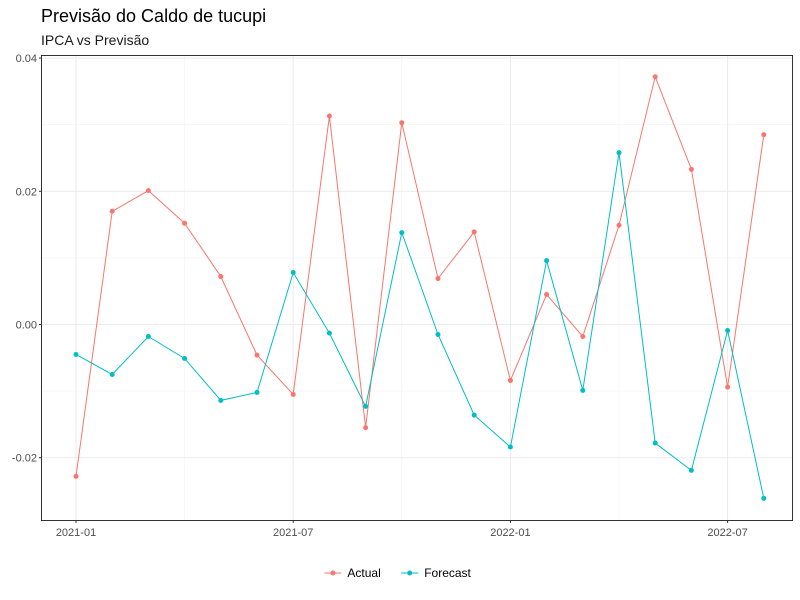  Describe the element at coordinates (447, 573) in the screenshot. I see `legend-label-forecast: Forecast` at that location.